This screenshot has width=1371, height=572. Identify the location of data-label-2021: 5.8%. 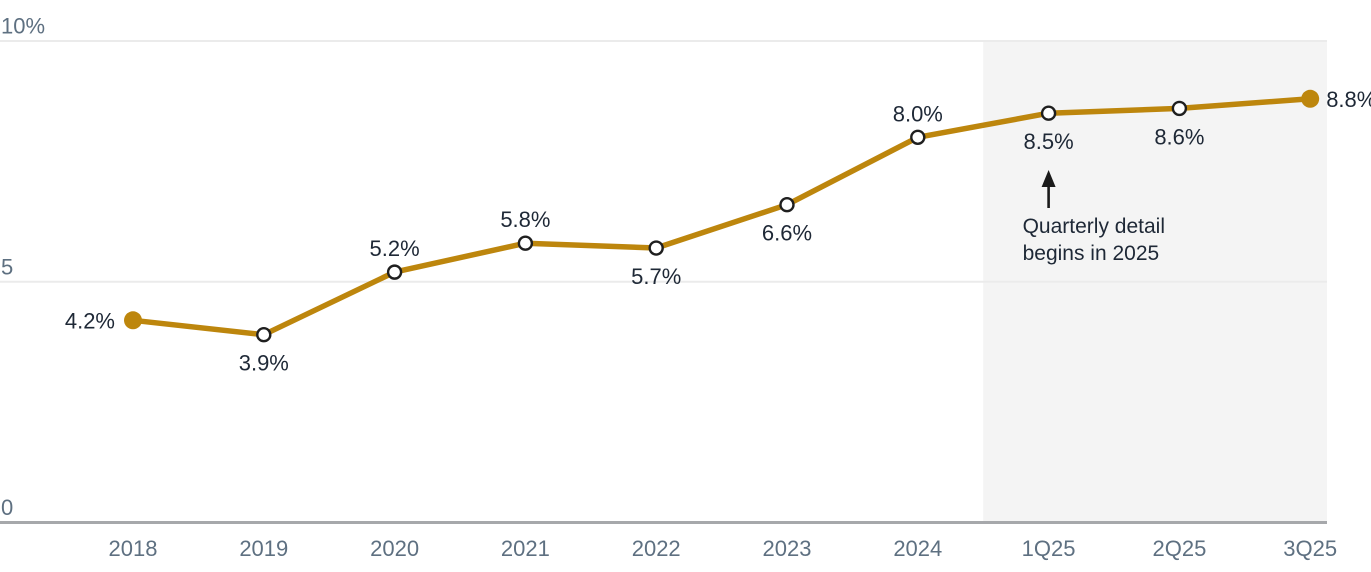
(525, 219).